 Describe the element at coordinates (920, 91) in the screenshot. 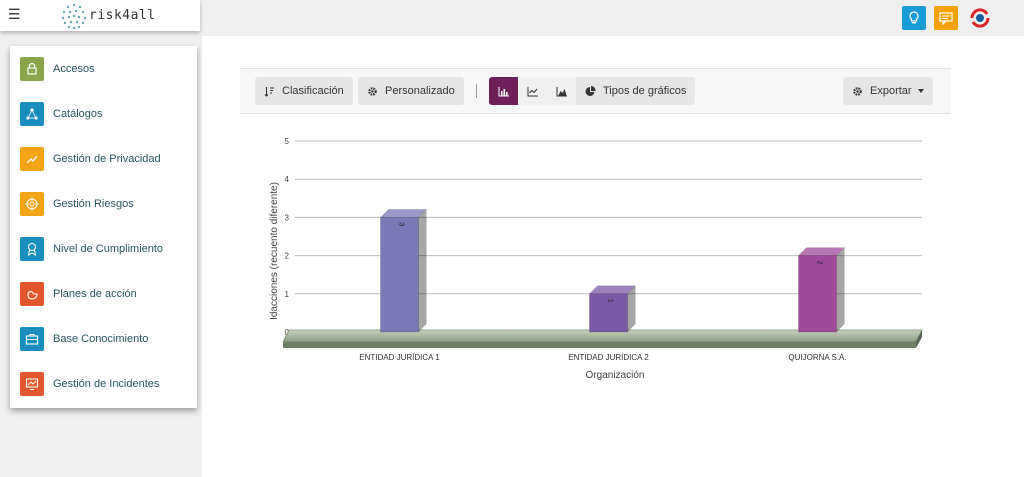

I see `chevron-down-icon` at that location.